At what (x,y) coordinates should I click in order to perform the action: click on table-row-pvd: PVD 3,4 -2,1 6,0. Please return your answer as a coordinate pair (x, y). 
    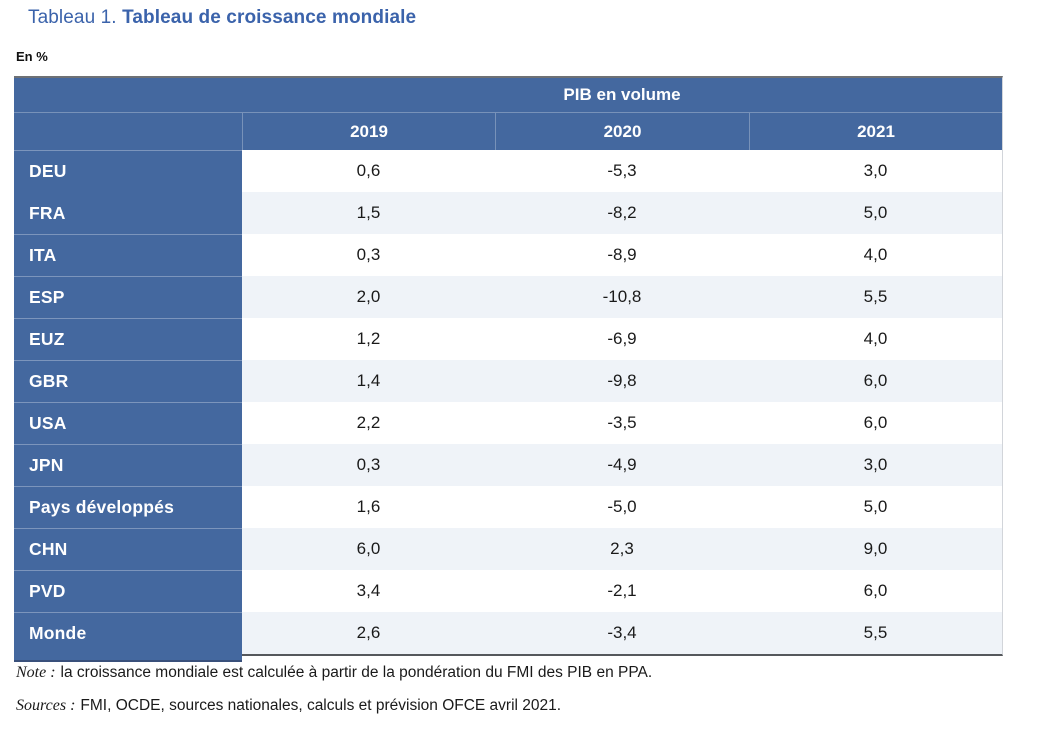
    Looking at the image, I should click on (508, 591).